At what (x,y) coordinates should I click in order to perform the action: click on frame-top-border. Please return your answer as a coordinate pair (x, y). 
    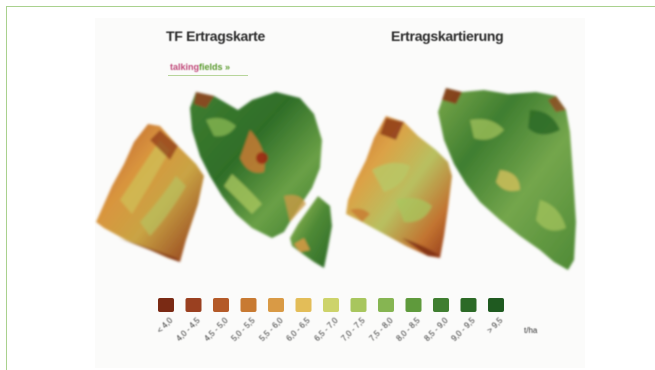
    Looking at the image, I should click on (330, 6).